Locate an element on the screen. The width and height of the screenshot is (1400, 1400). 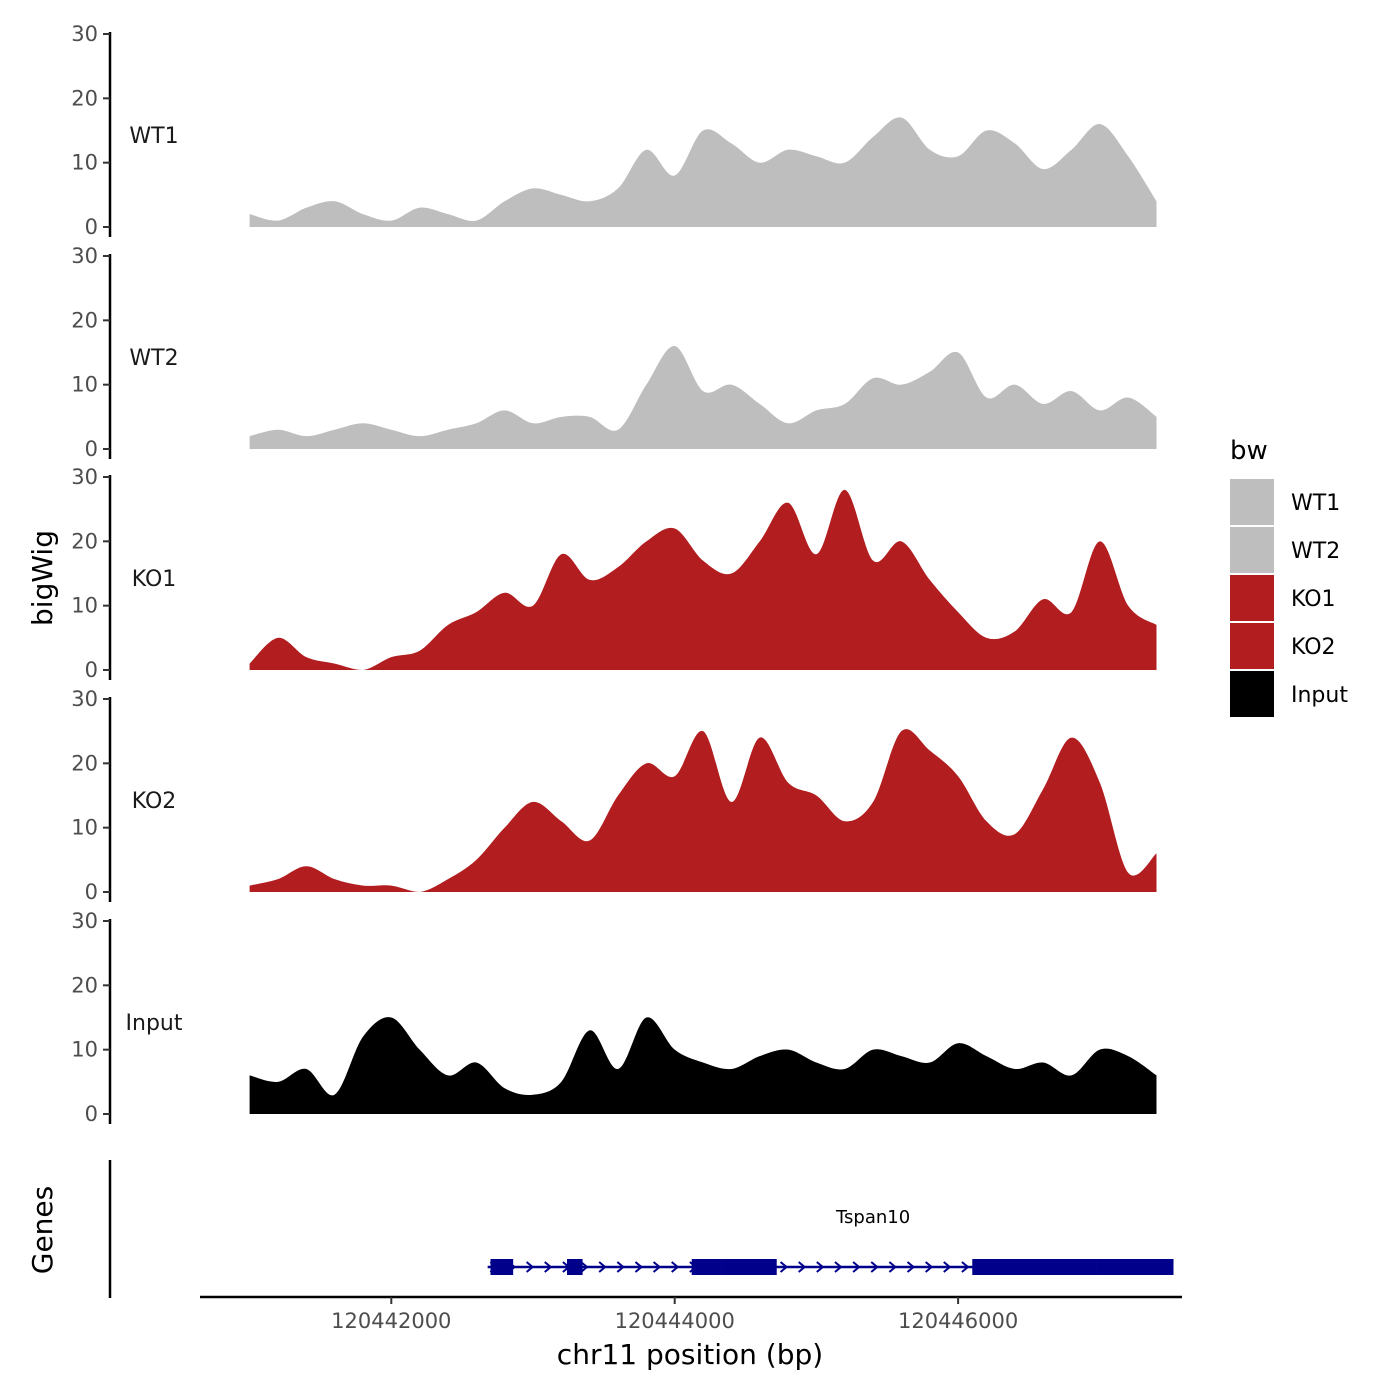
signal-area-ko1 is located at coordinates (703, 579).